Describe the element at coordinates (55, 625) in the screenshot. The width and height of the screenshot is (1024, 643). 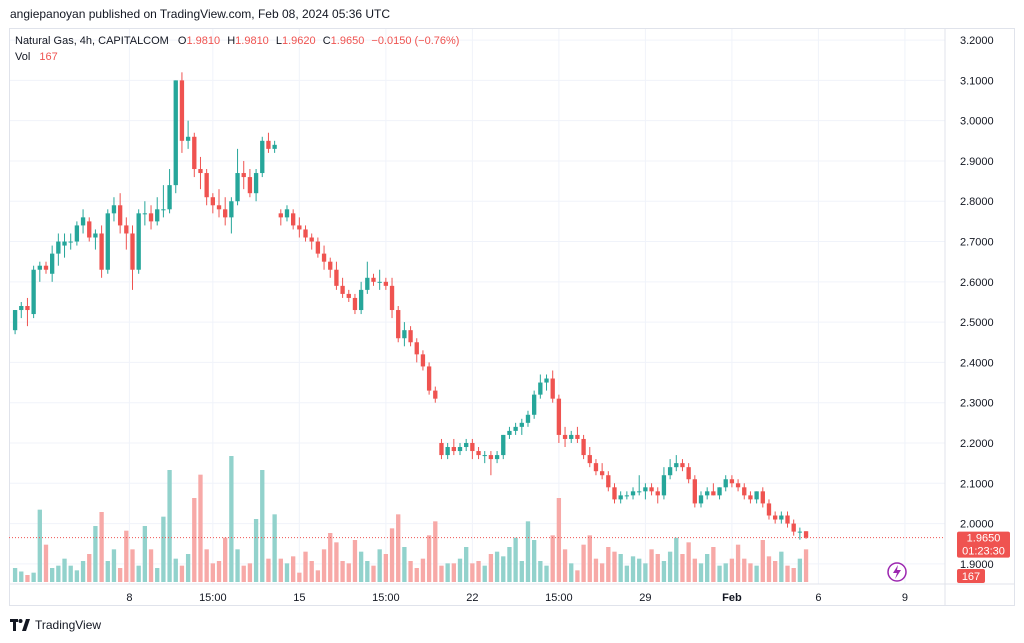
I see `footer-brand: TradingView` at that location.